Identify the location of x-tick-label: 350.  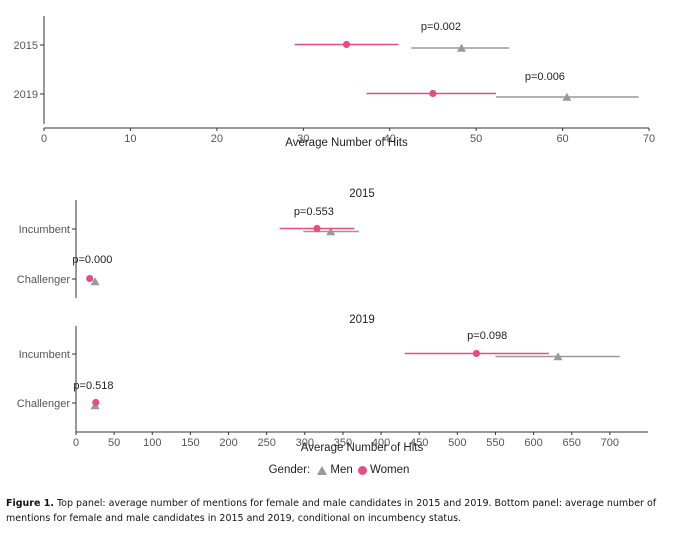
(343, 443).